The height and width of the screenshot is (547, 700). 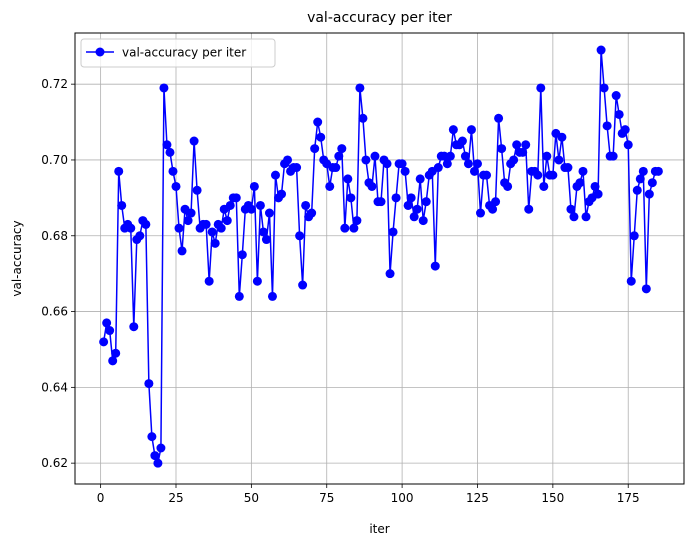 What do you see at coordinates (101, 498) in the screenshot?
I see `x-tick-label: 0` at bounding box center [101, 498].